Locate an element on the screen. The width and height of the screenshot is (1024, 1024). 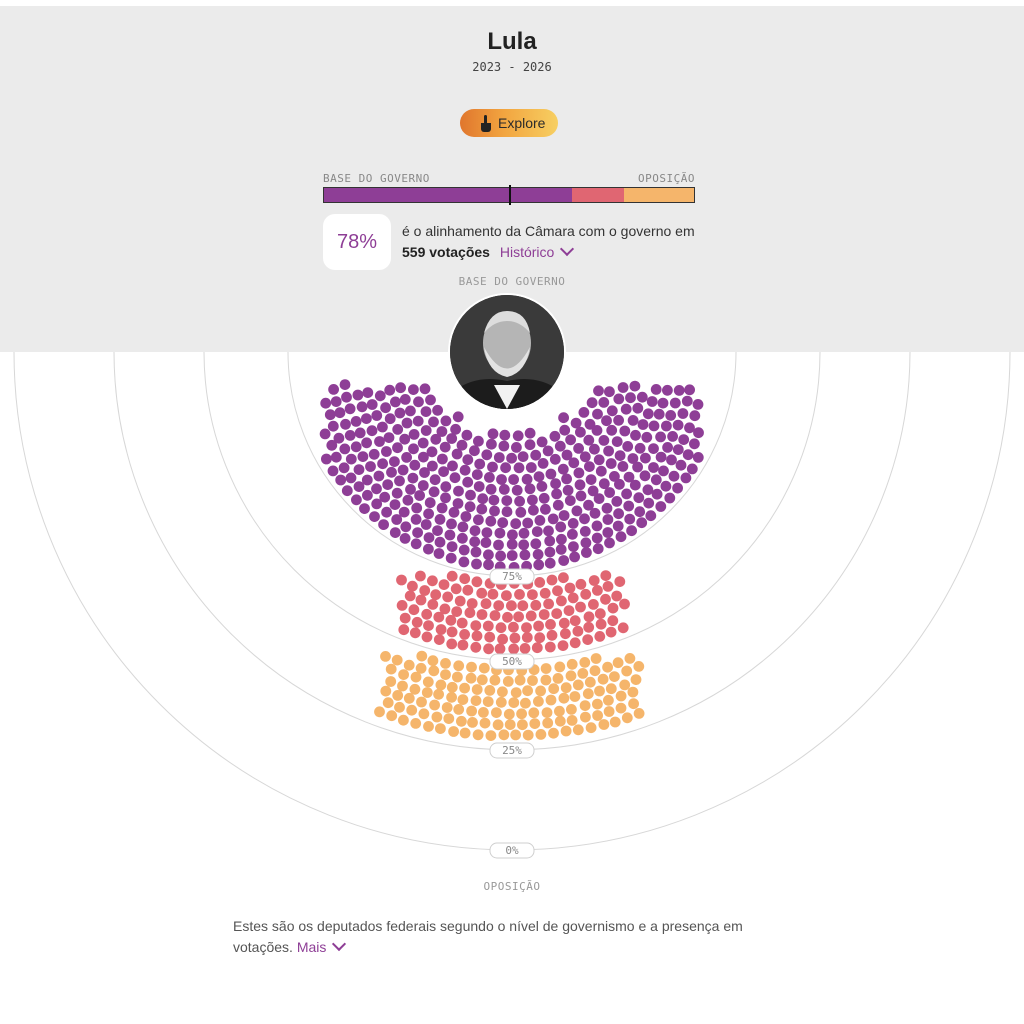
bar-marker is located at coordinates (510, 195).